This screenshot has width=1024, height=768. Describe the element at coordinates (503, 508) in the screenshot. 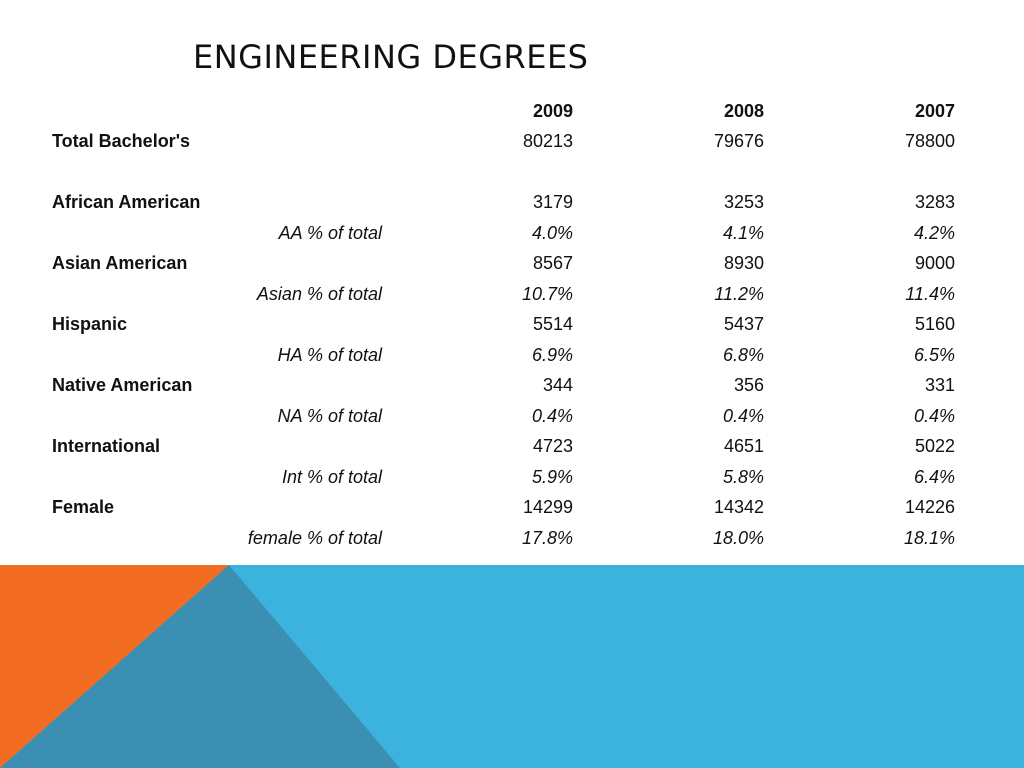

I see `category-row: Female 14299 14342 14226` at that location.